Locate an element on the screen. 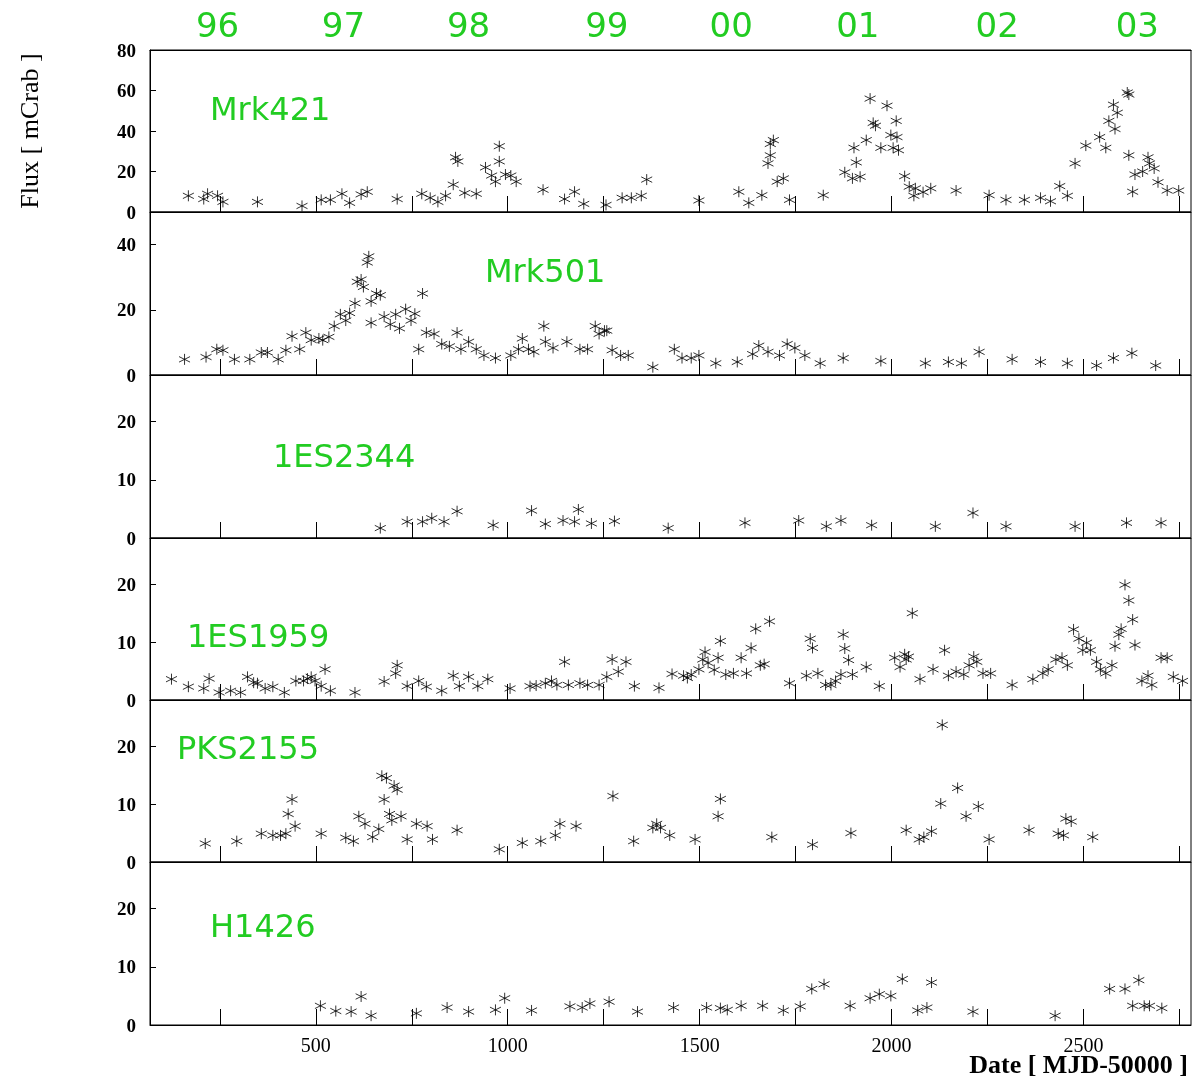 This screenshot has width=1194, height=1084. x2-tick-label: 98 is located at coordinates (468, 25).